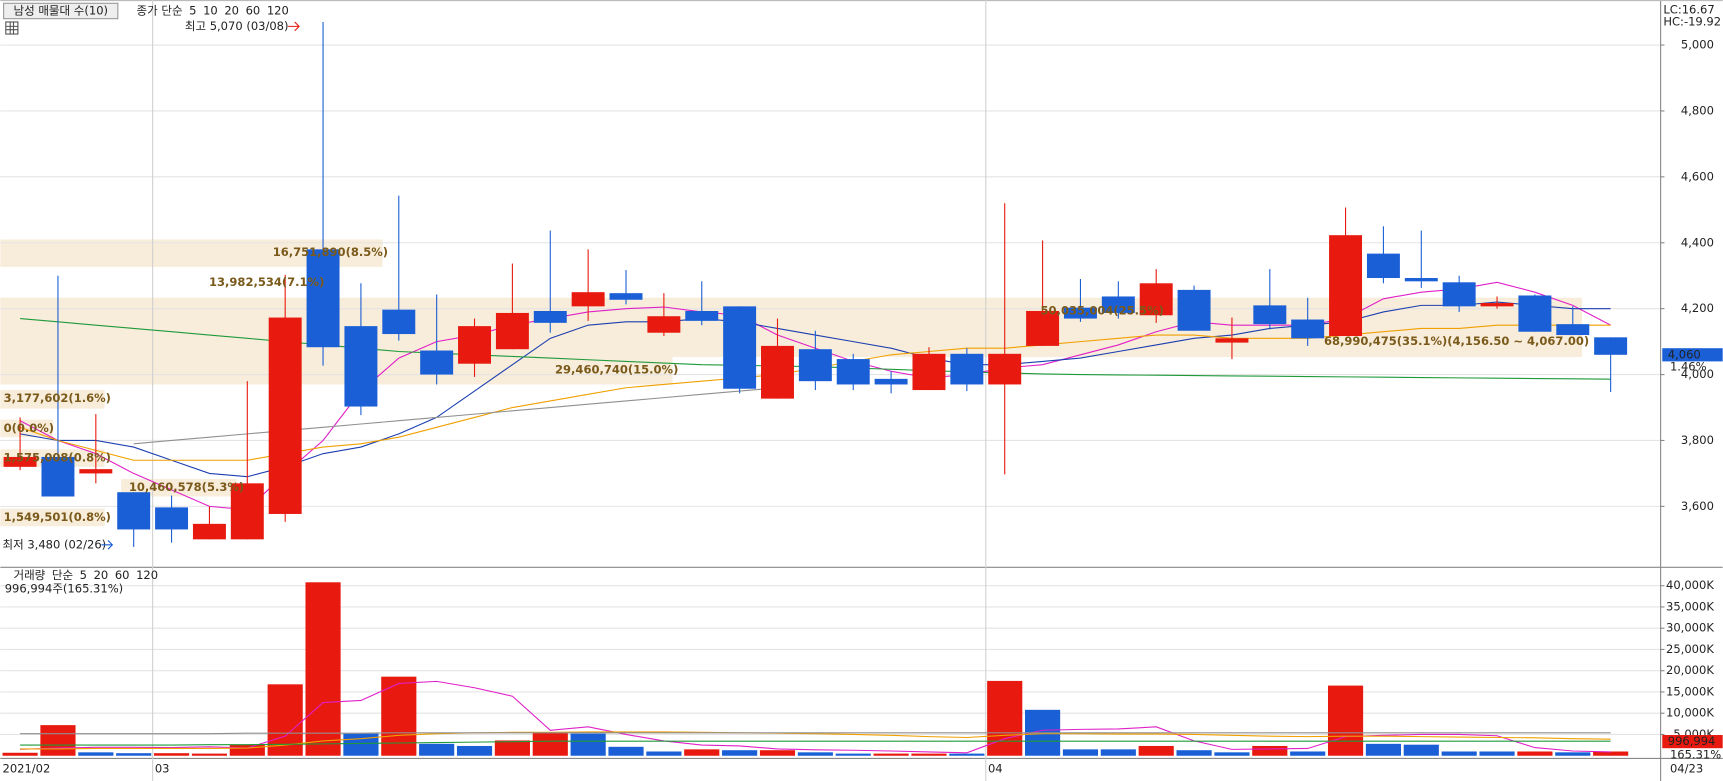 The image size is (1723, 781). Describe the element at coordinates (1692, 355) in the screenshot. I see `price-box` at that location.